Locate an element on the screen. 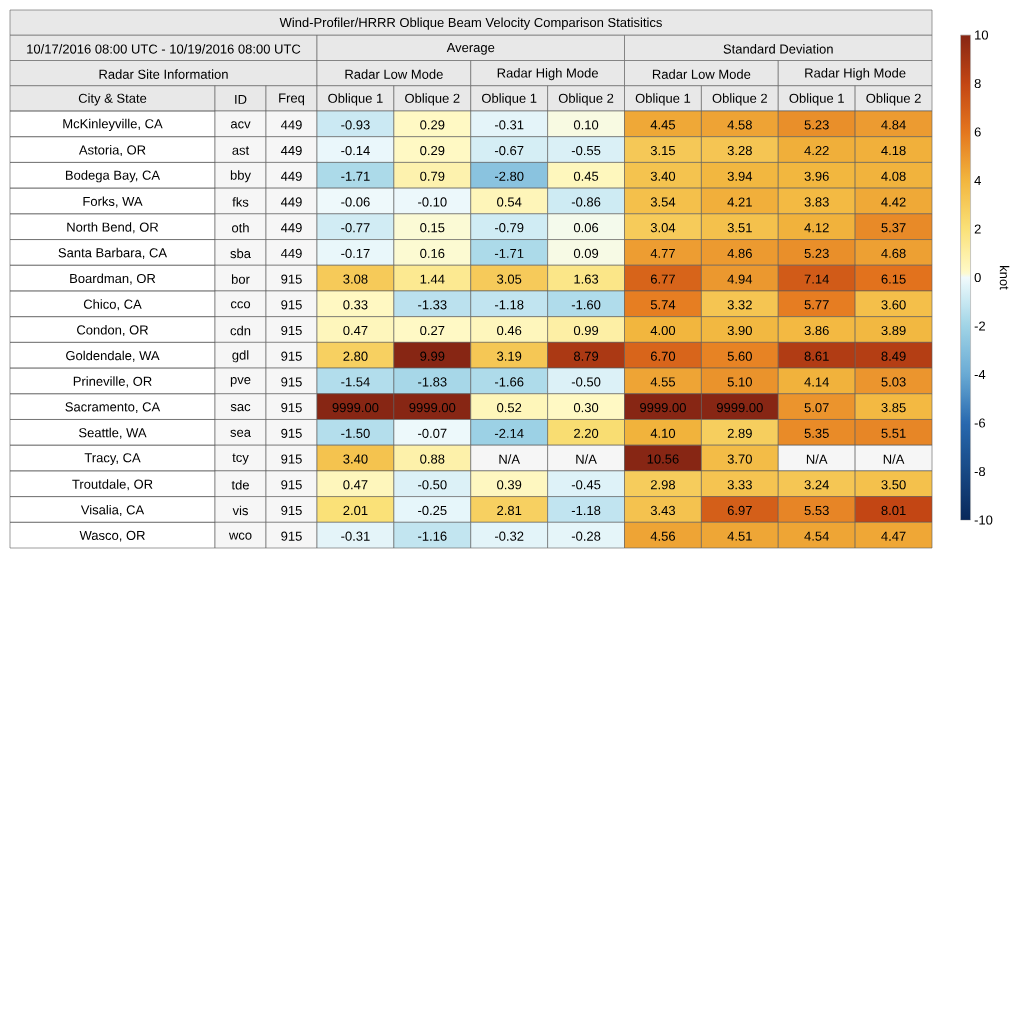 The height and width of the screenshot is (1024, 1024). data-label: -2.14 is located at coordinates (509, 433).